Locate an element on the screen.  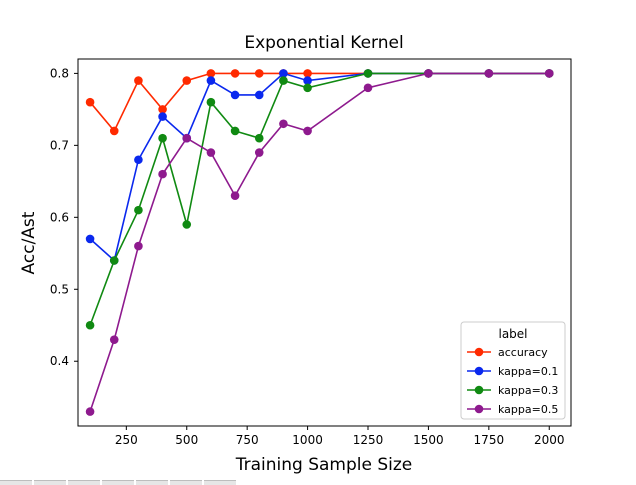
legend-entries: accuracy kappa=0.1 kappa=0.3 kappa=0.5 is located at coordinates (512, 381).